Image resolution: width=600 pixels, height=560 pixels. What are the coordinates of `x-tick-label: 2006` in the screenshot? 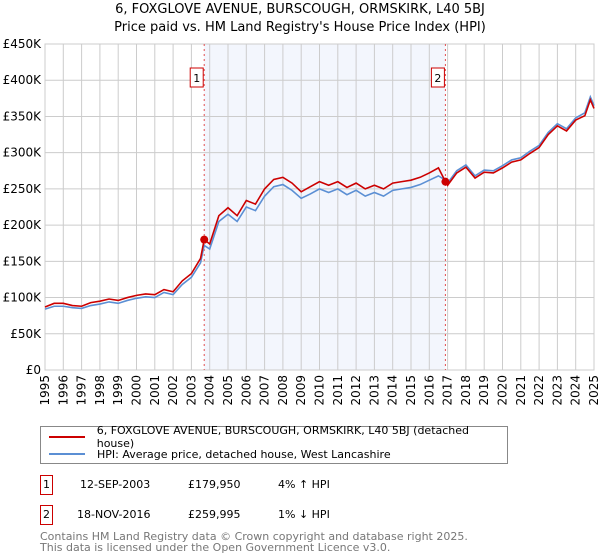 It's located at (246, 390).